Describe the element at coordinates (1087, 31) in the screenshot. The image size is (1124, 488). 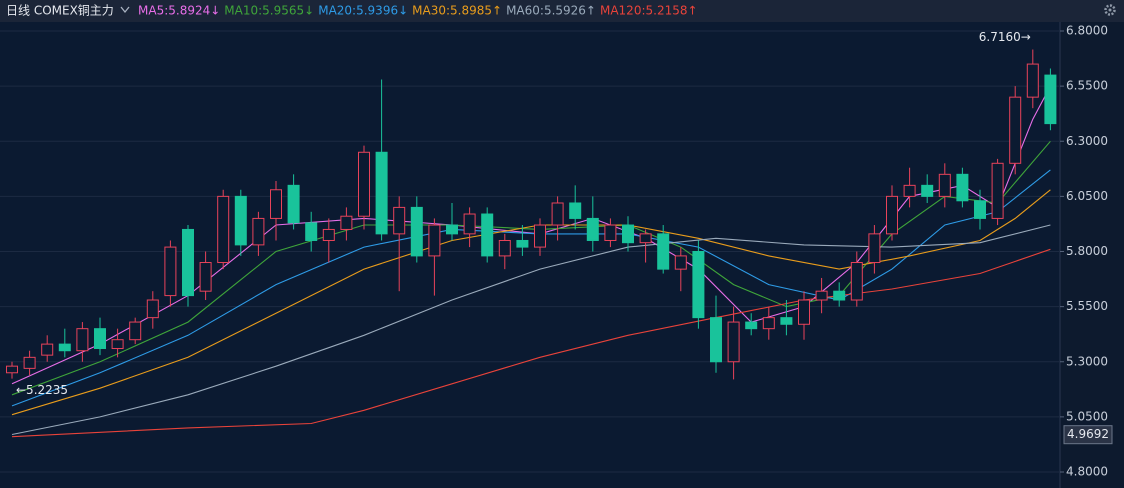
I see `y-tick-label: 6.8000` at that location.